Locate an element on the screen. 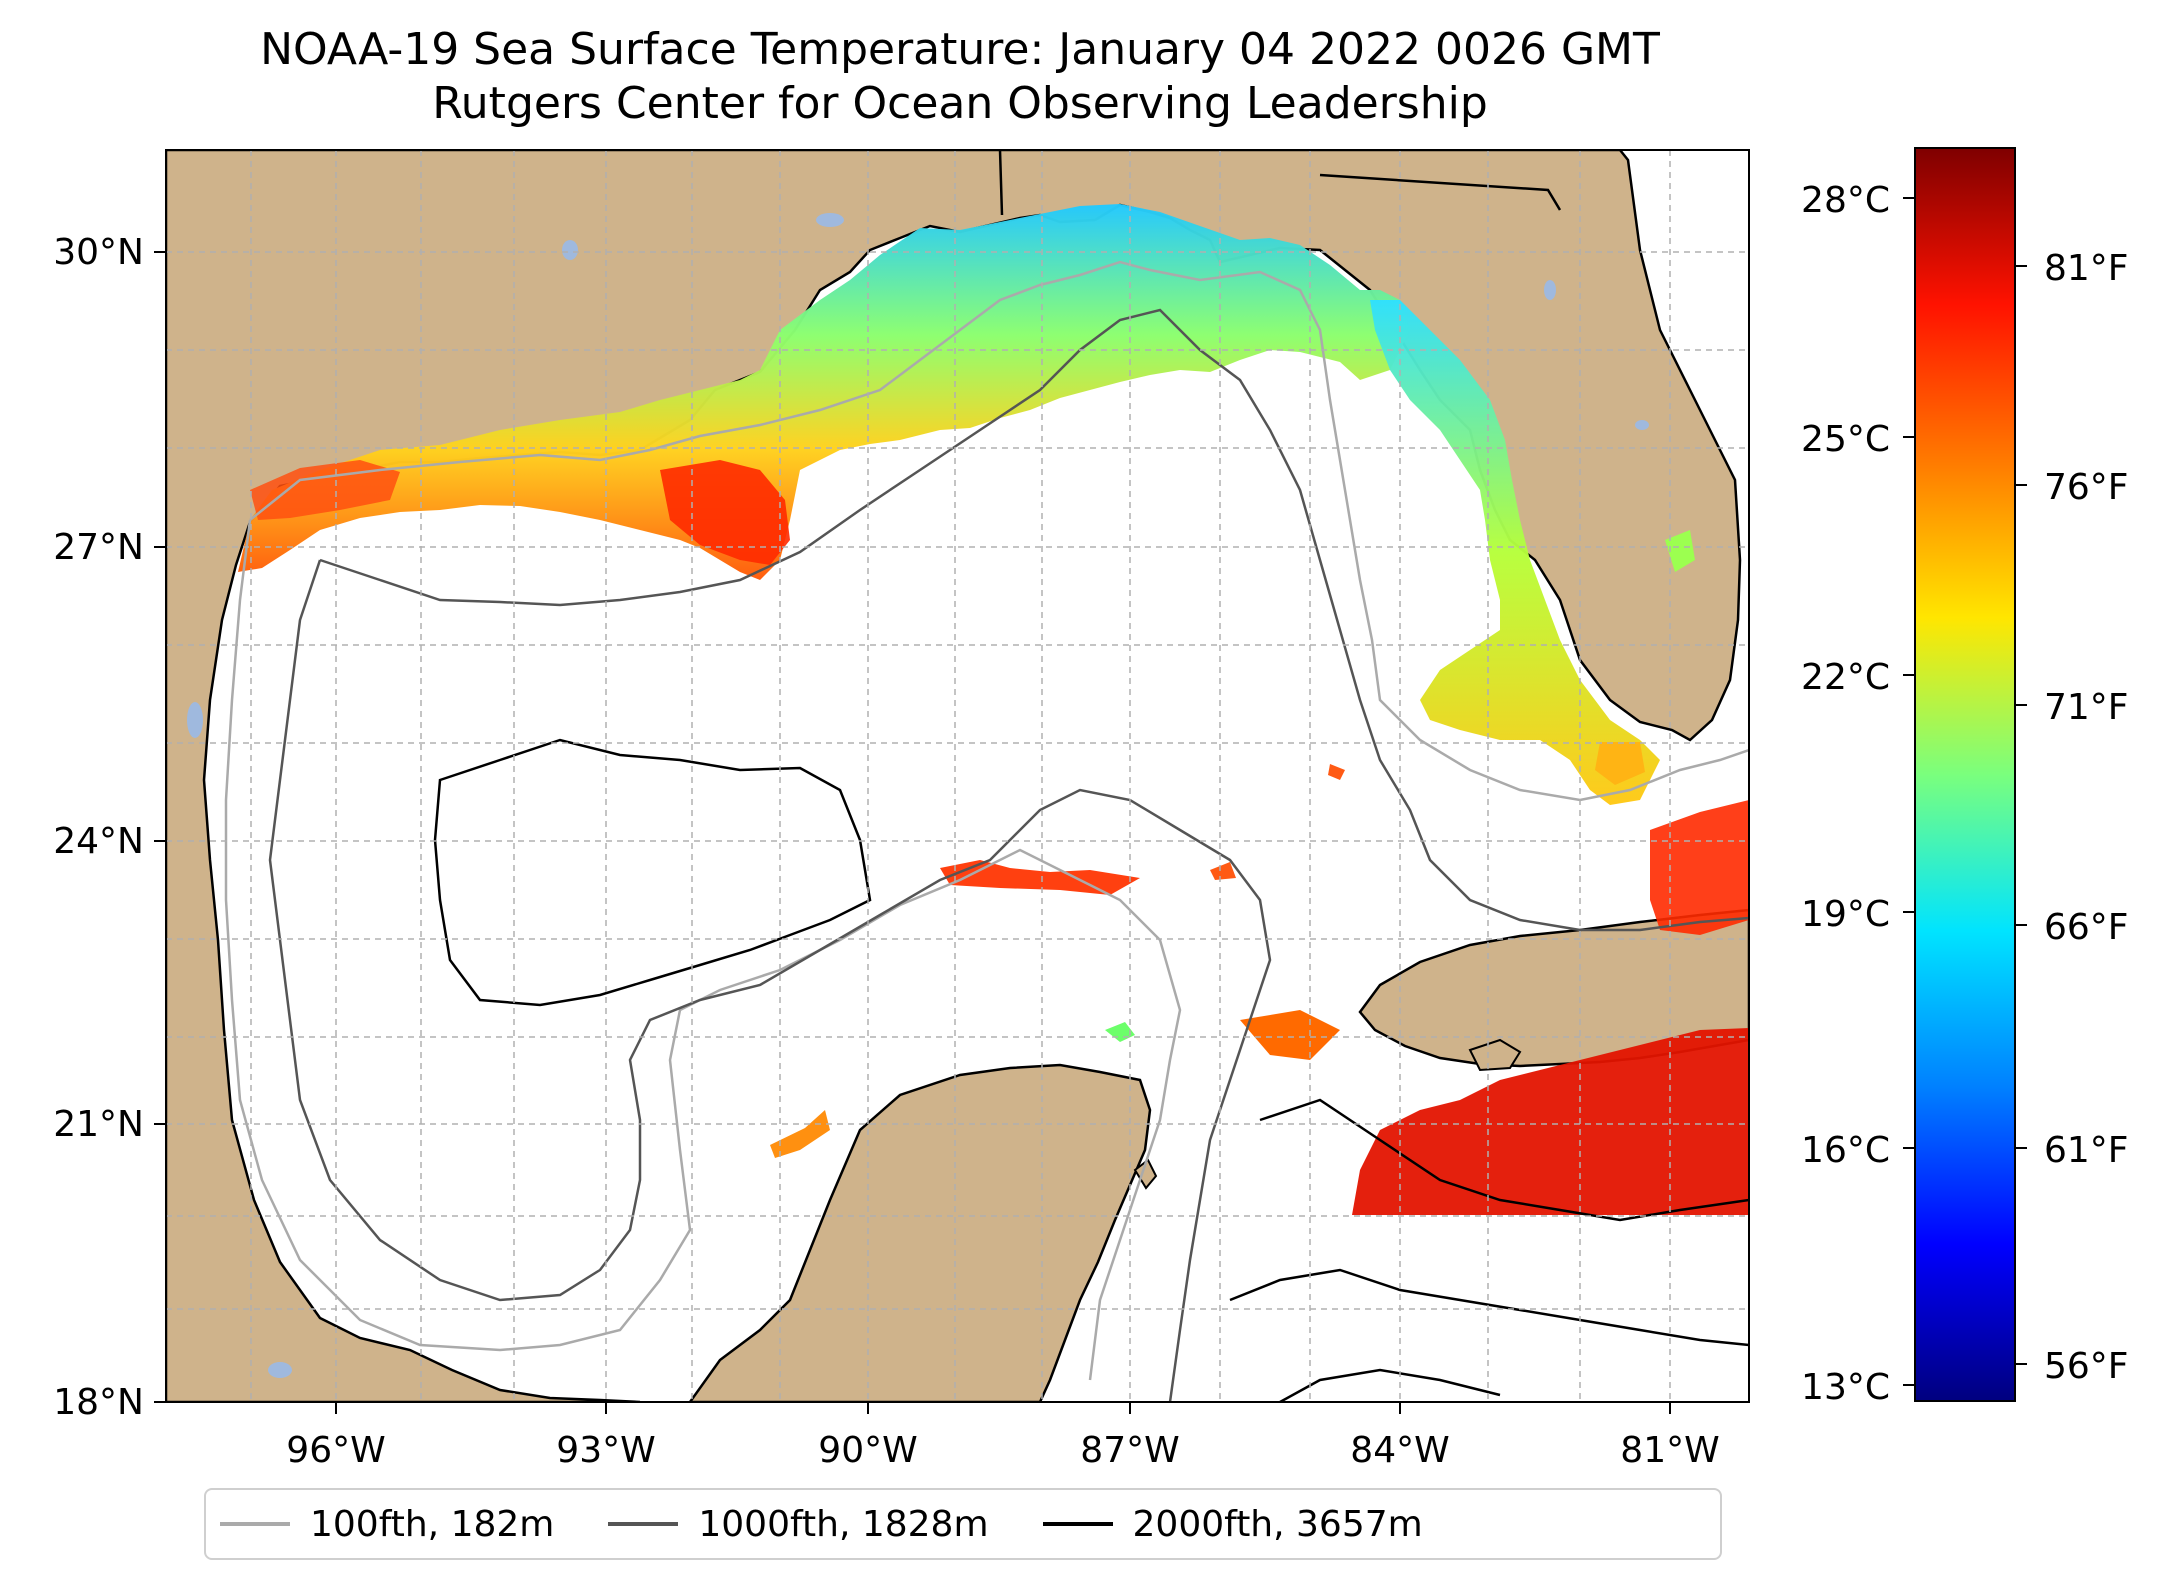  lon-label: 87°W is located at coordinates (1129, 1450).